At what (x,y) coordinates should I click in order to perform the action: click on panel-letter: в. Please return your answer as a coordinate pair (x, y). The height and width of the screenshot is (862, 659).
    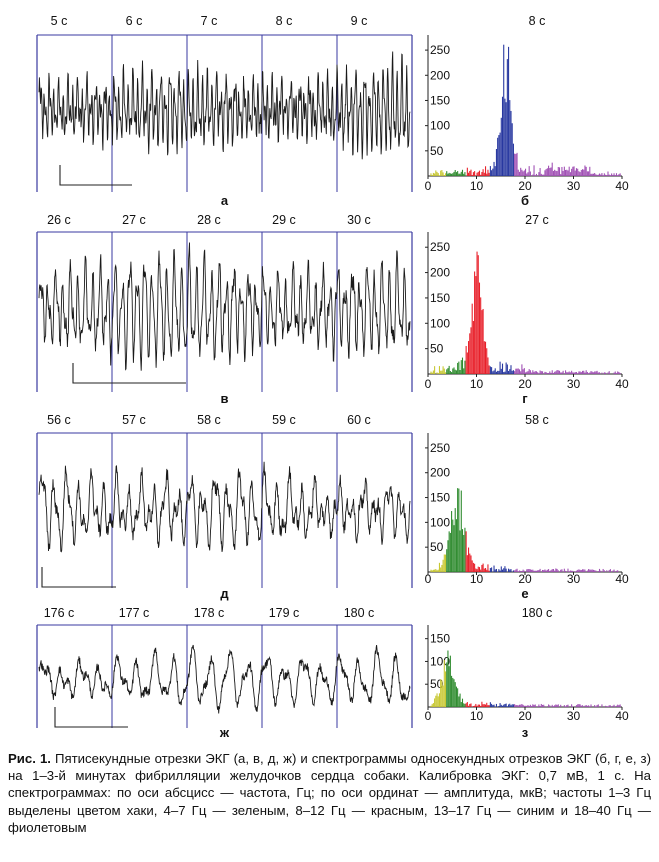
    Looking at the image, I should click on (225, 398).